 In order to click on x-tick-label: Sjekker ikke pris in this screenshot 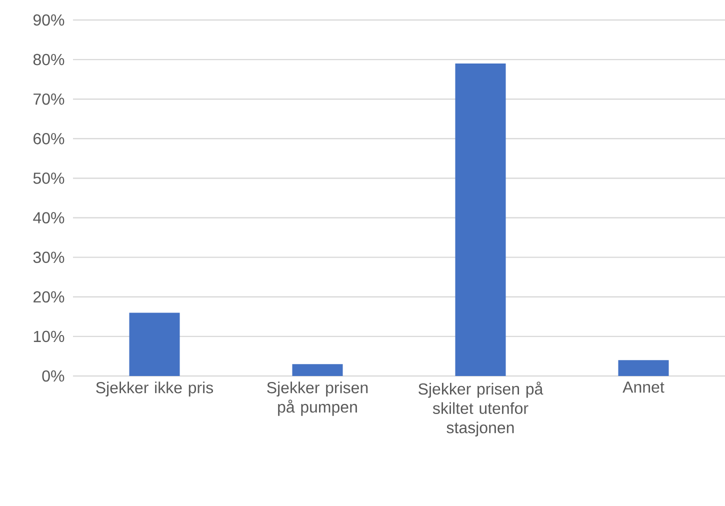, I will do `click(155, 389)`.